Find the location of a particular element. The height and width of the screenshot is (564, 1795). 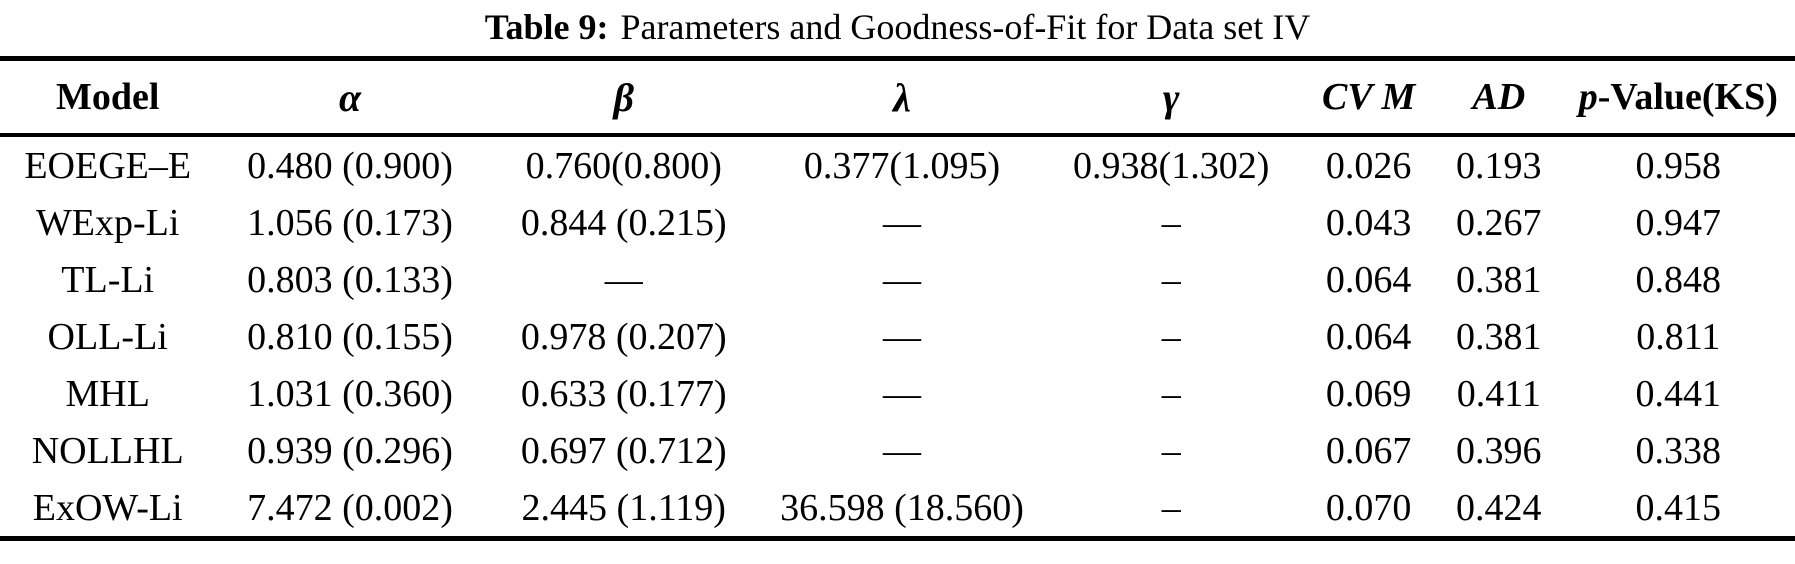

cell-p-ks: 0.947 is located at coordinates (1678, 222).